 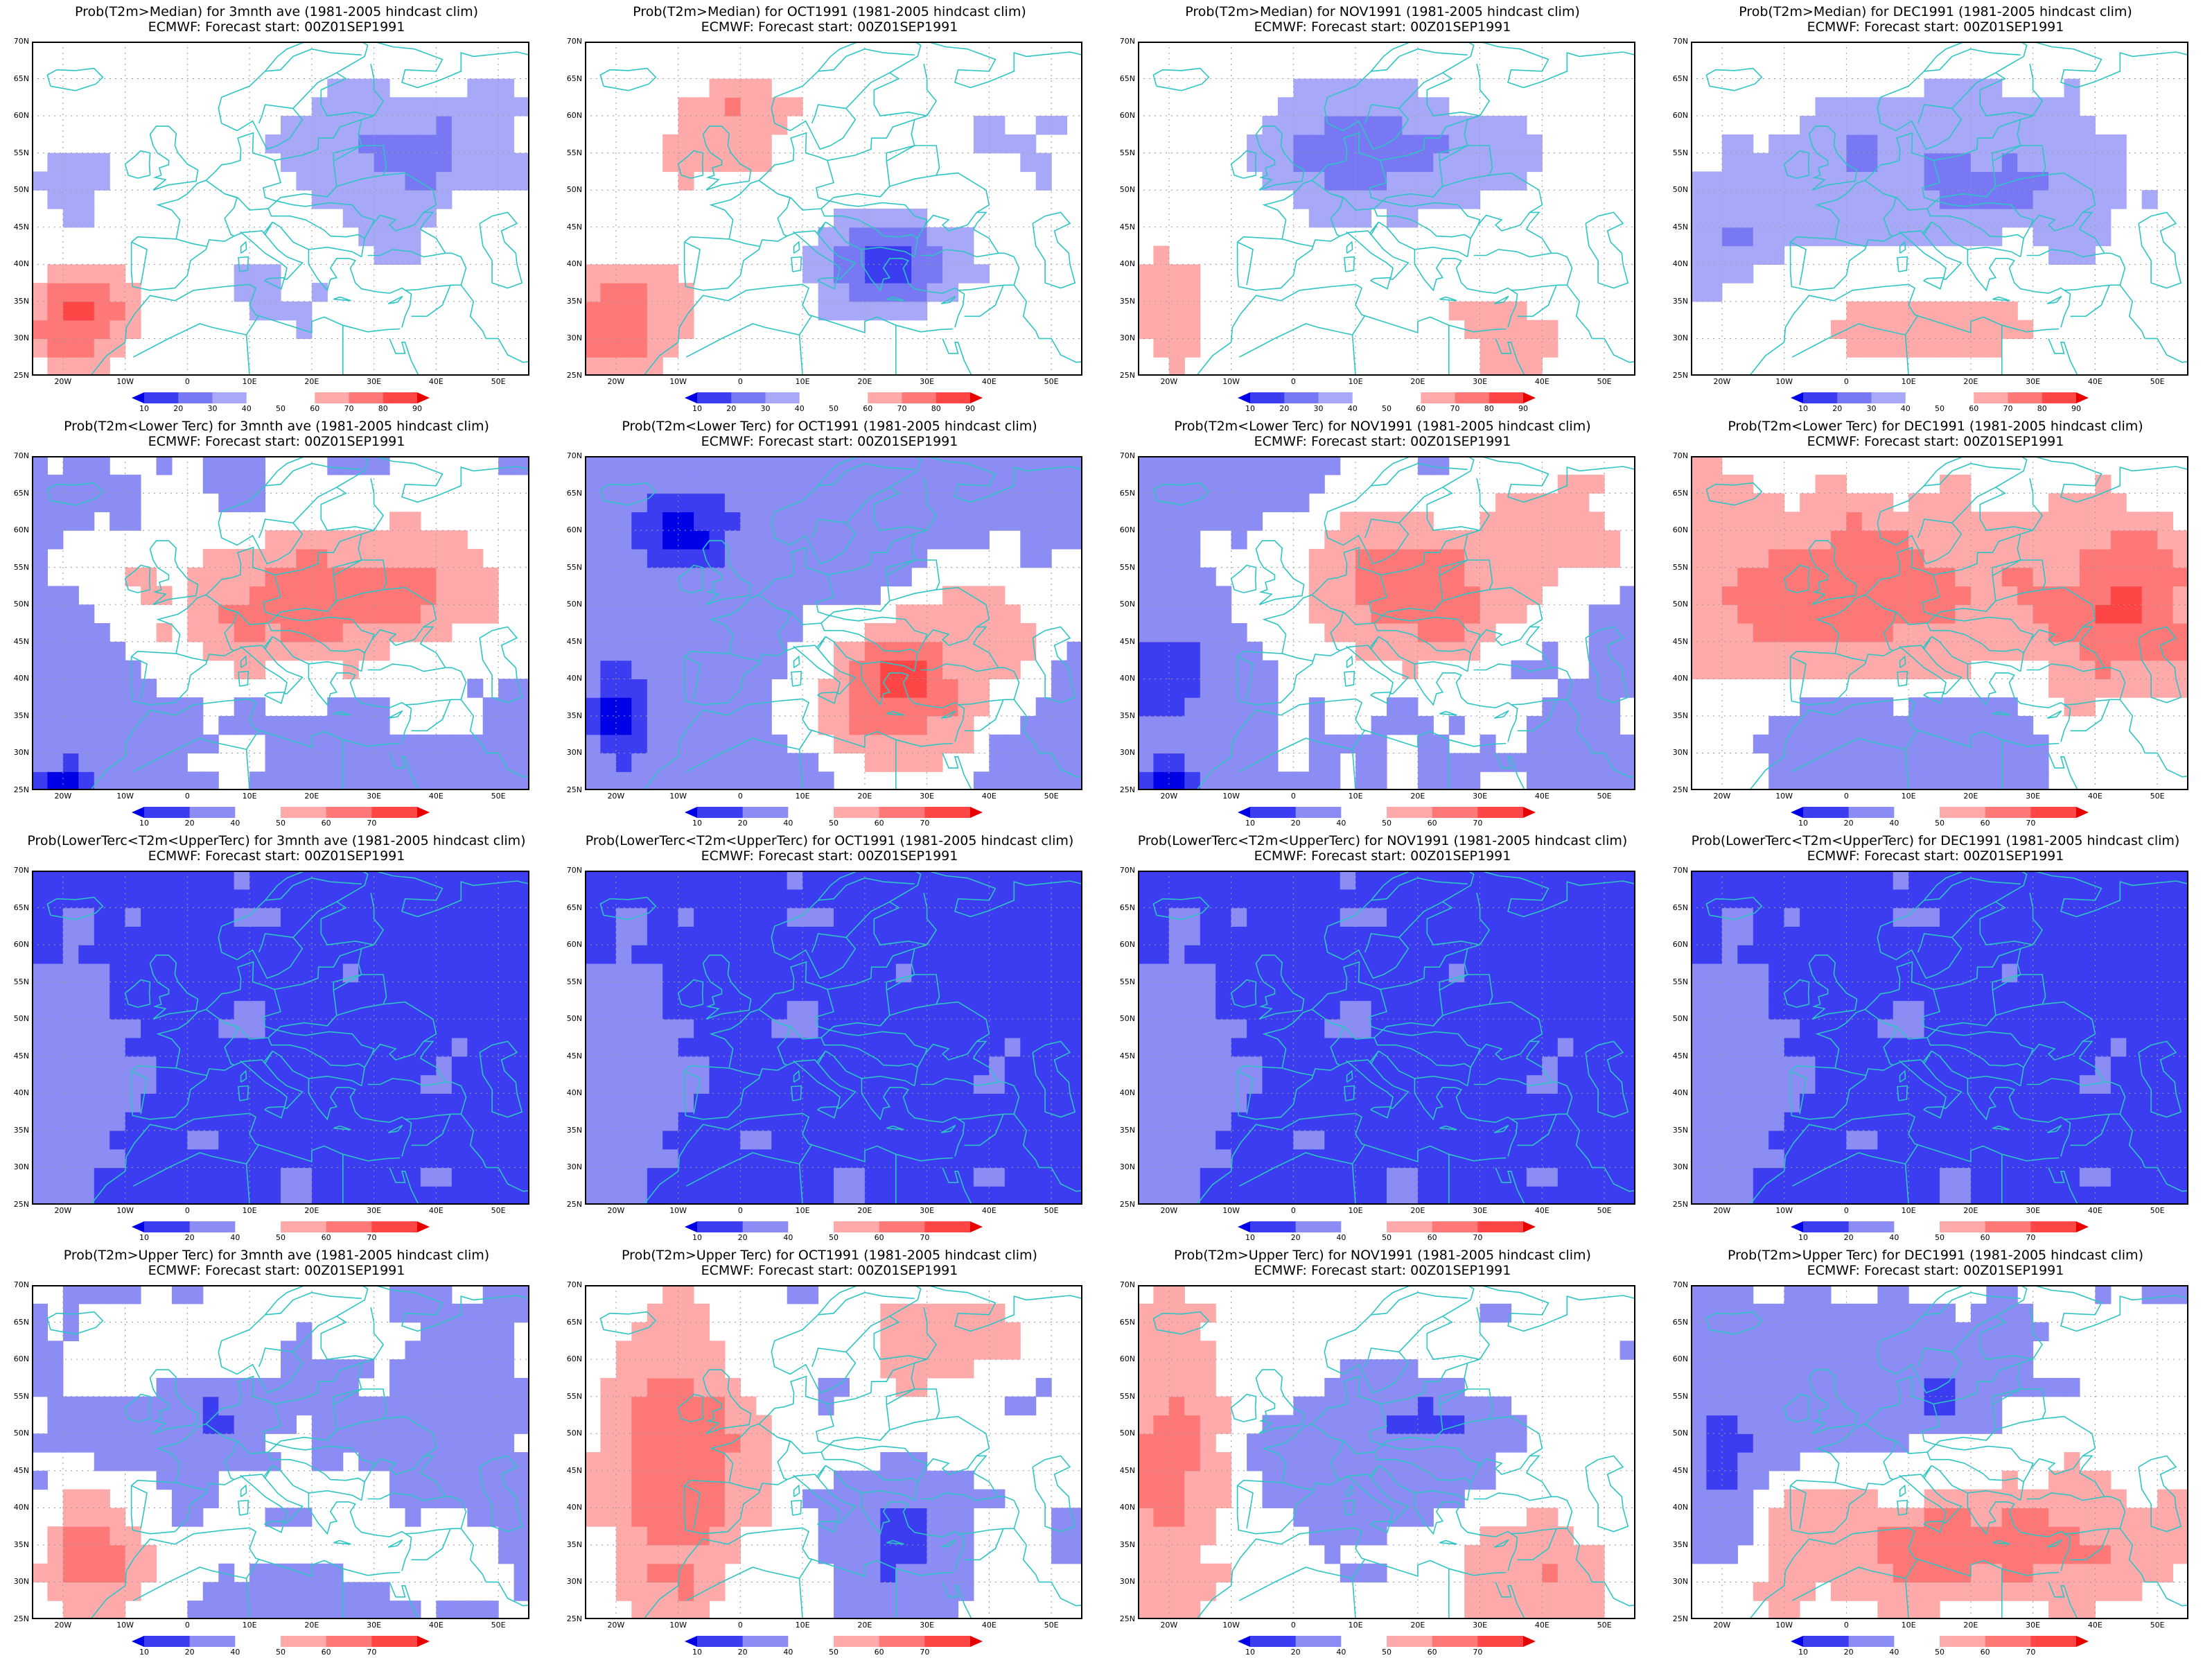 What do you see at coordinates (21, 493) in the screenshot?
I see `latitude-label: 65N` at bounding box center [21, 493].